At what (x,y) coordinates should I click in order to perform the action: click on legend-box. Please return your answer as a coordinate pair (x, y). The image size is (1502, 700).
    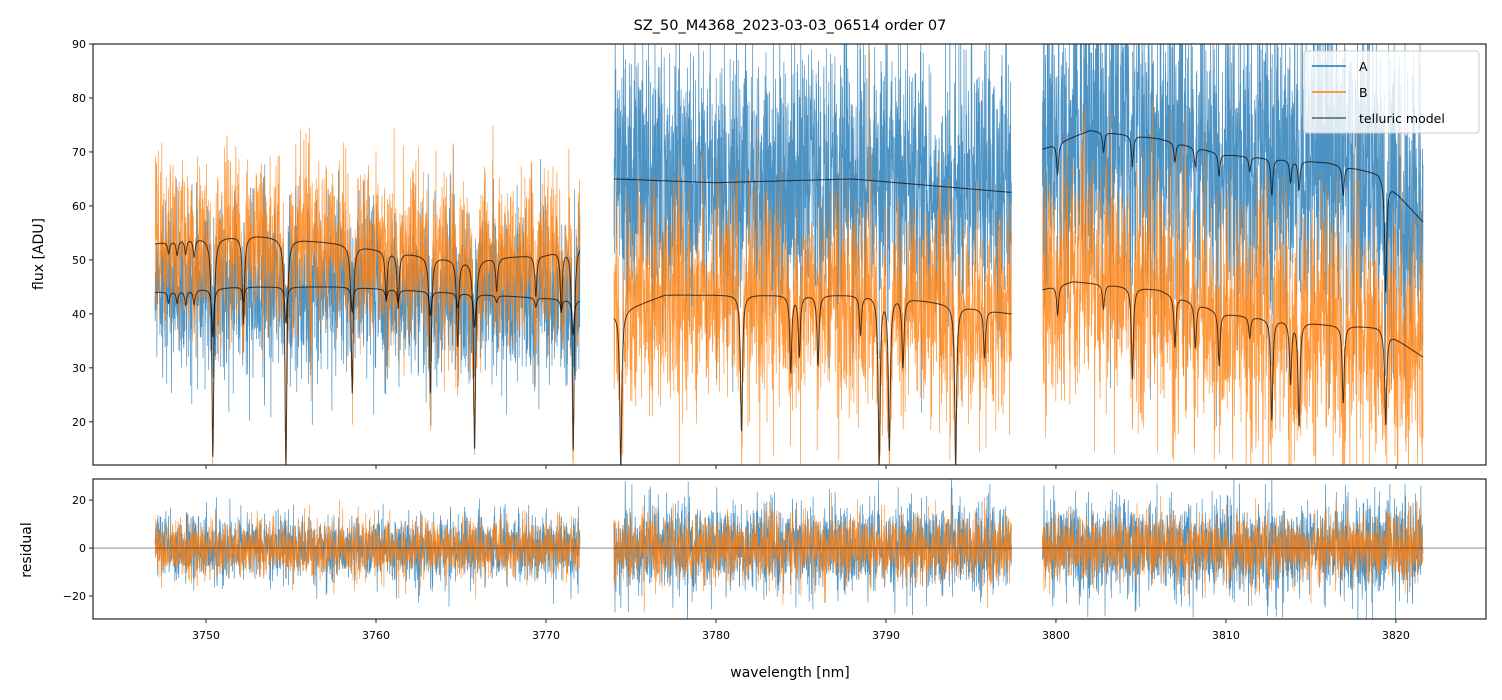
    Looking at the image, I should click on (1391, 92).